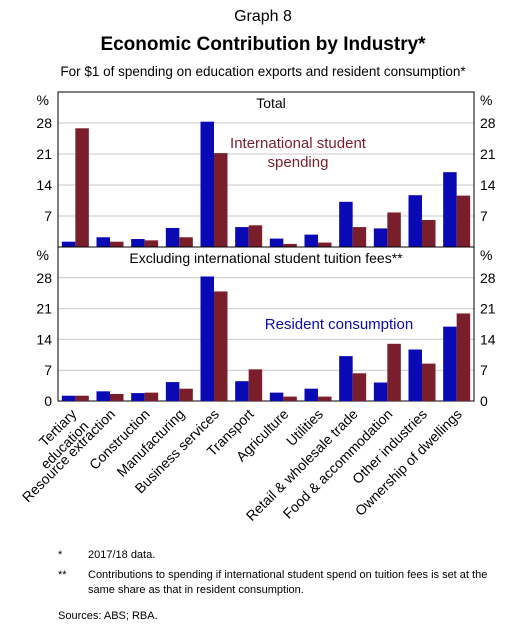  I want to click on ytick-right-p0-3: 21, so click(488, 154).